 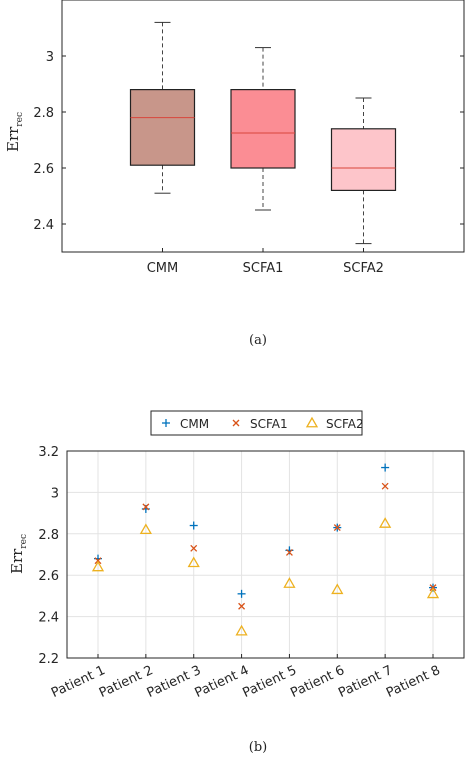 I want to click on x-tick-label: Patient 2, so click(x=126, y=682).